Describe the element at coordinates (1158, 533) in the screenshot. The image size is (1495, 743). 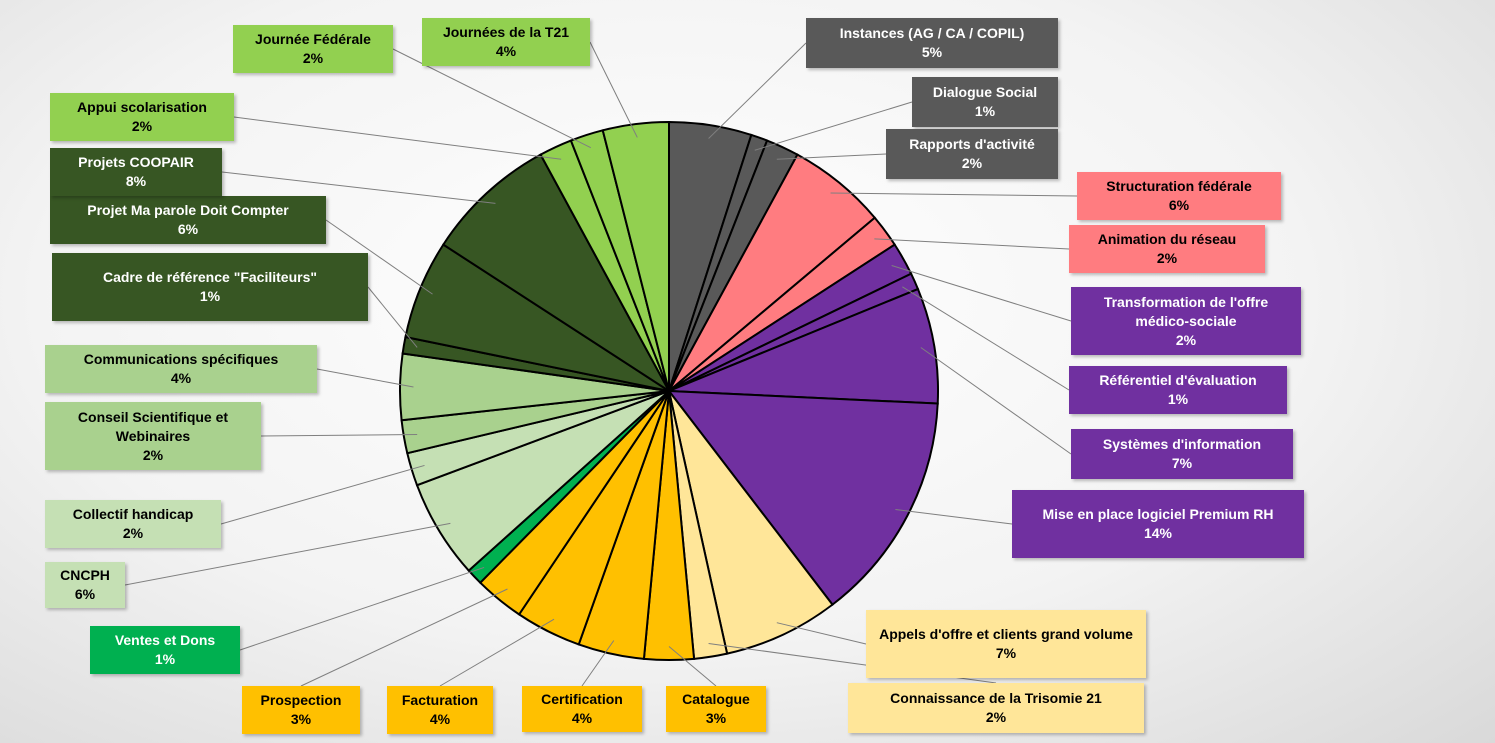
I see `label-value: 14%` at that location.